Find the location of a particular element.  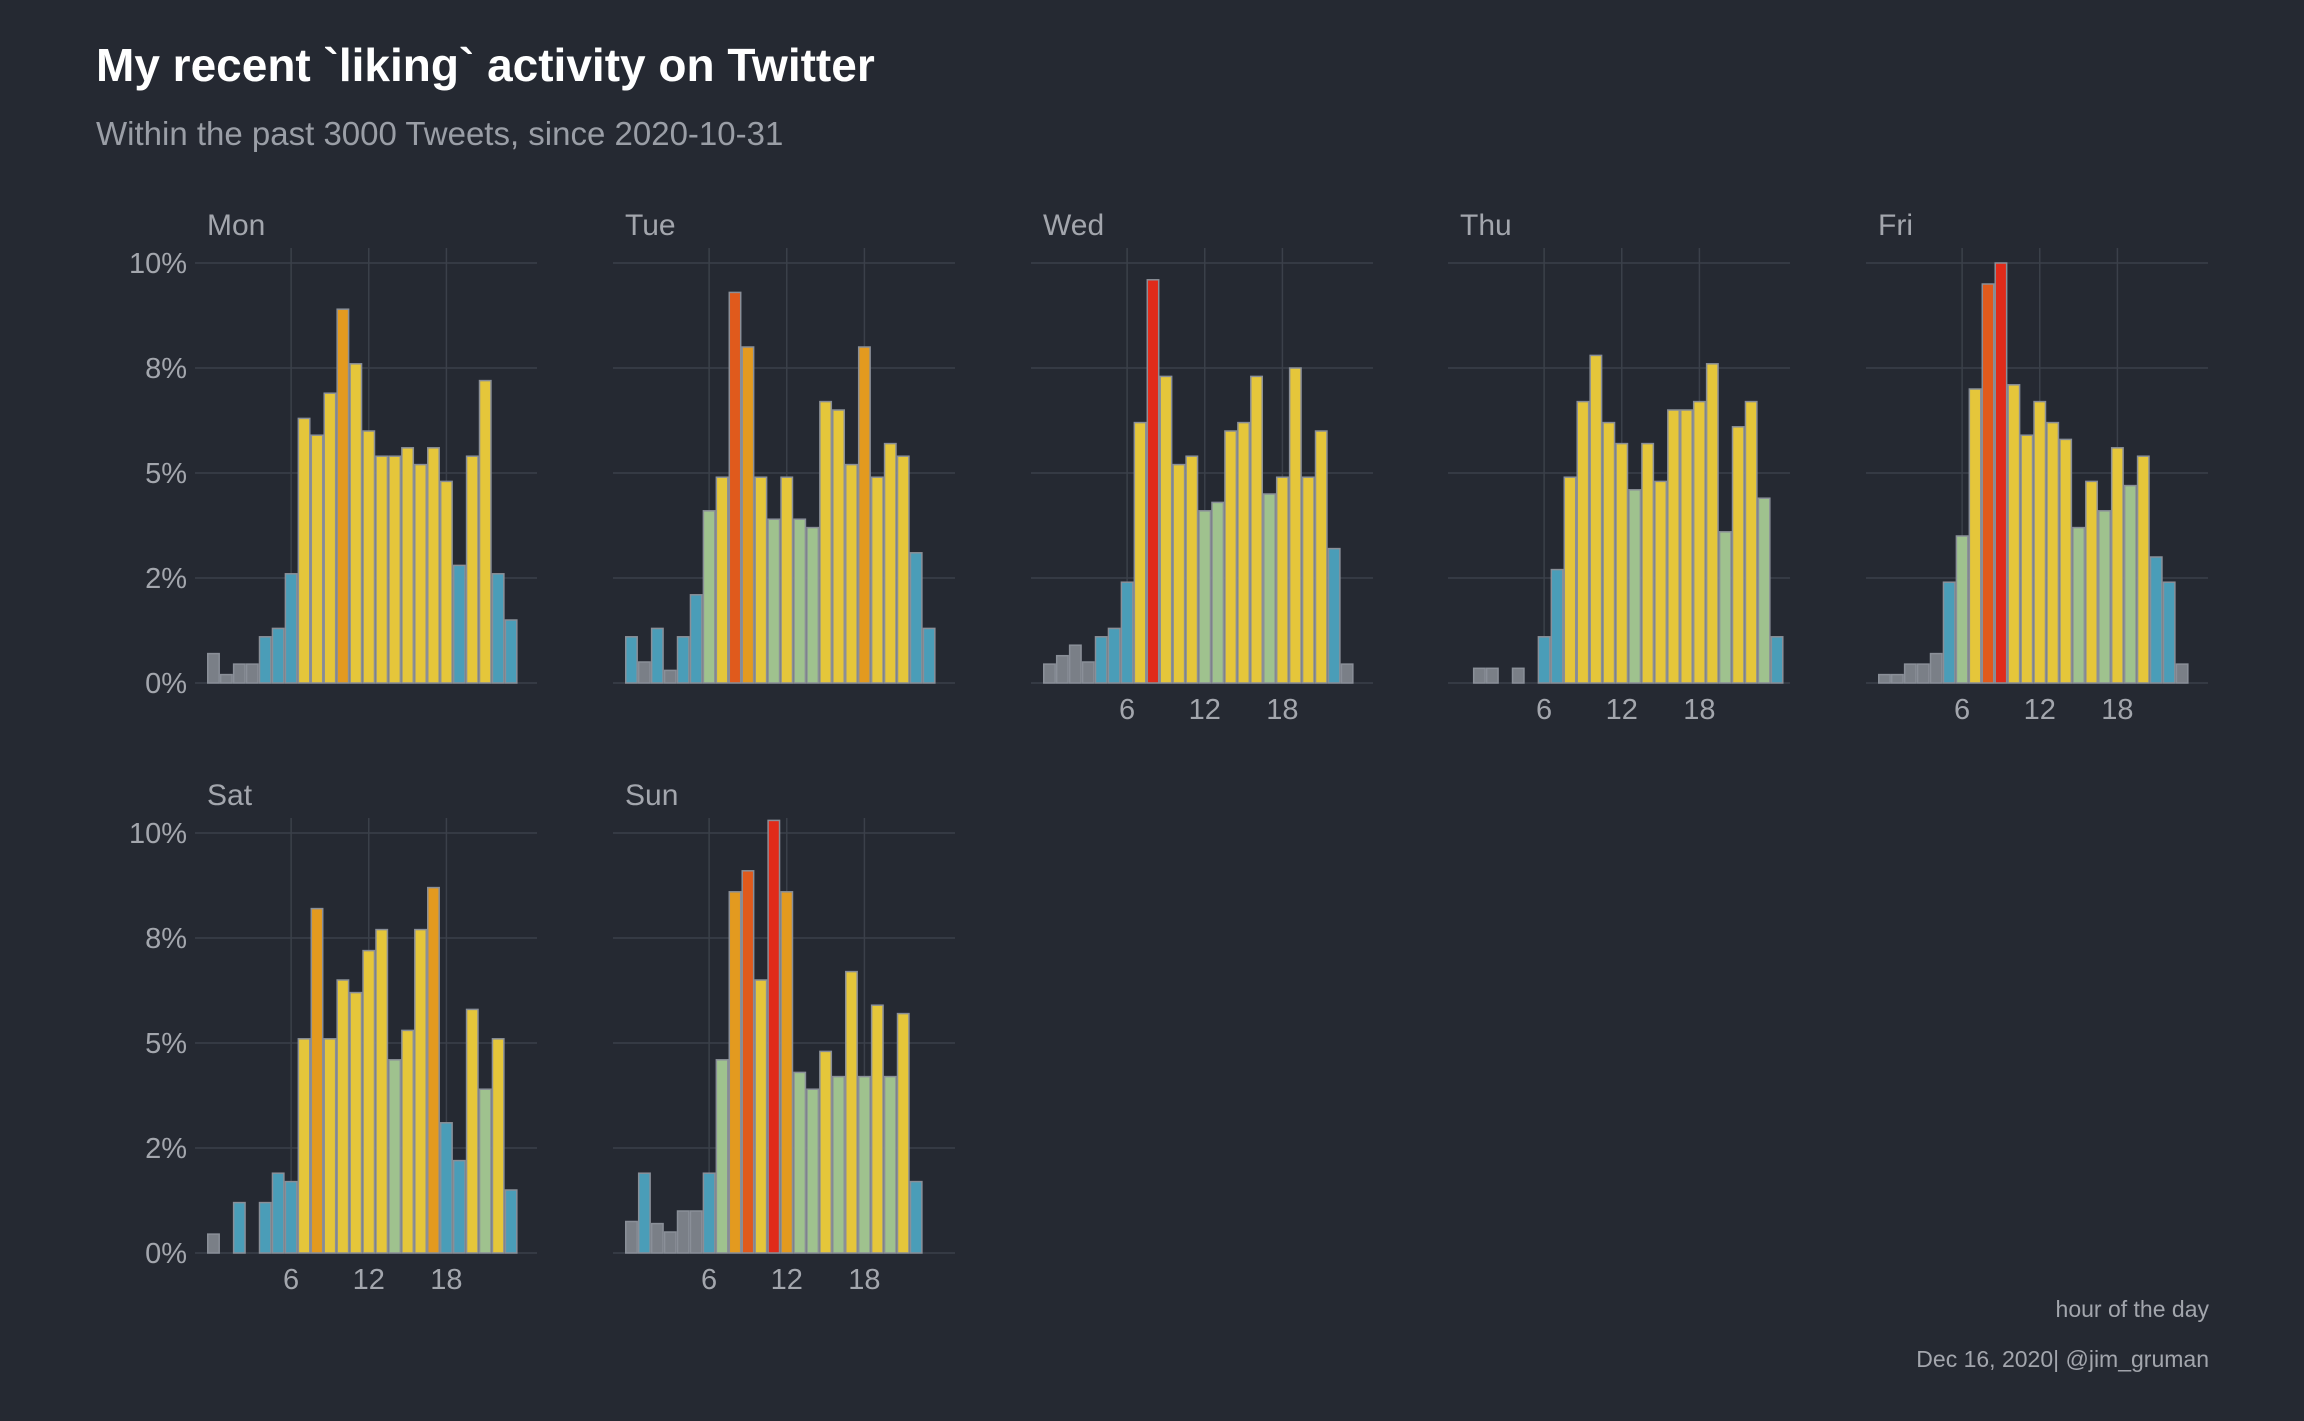

bar-wed-h4 is located at coordinates (1101, 660).